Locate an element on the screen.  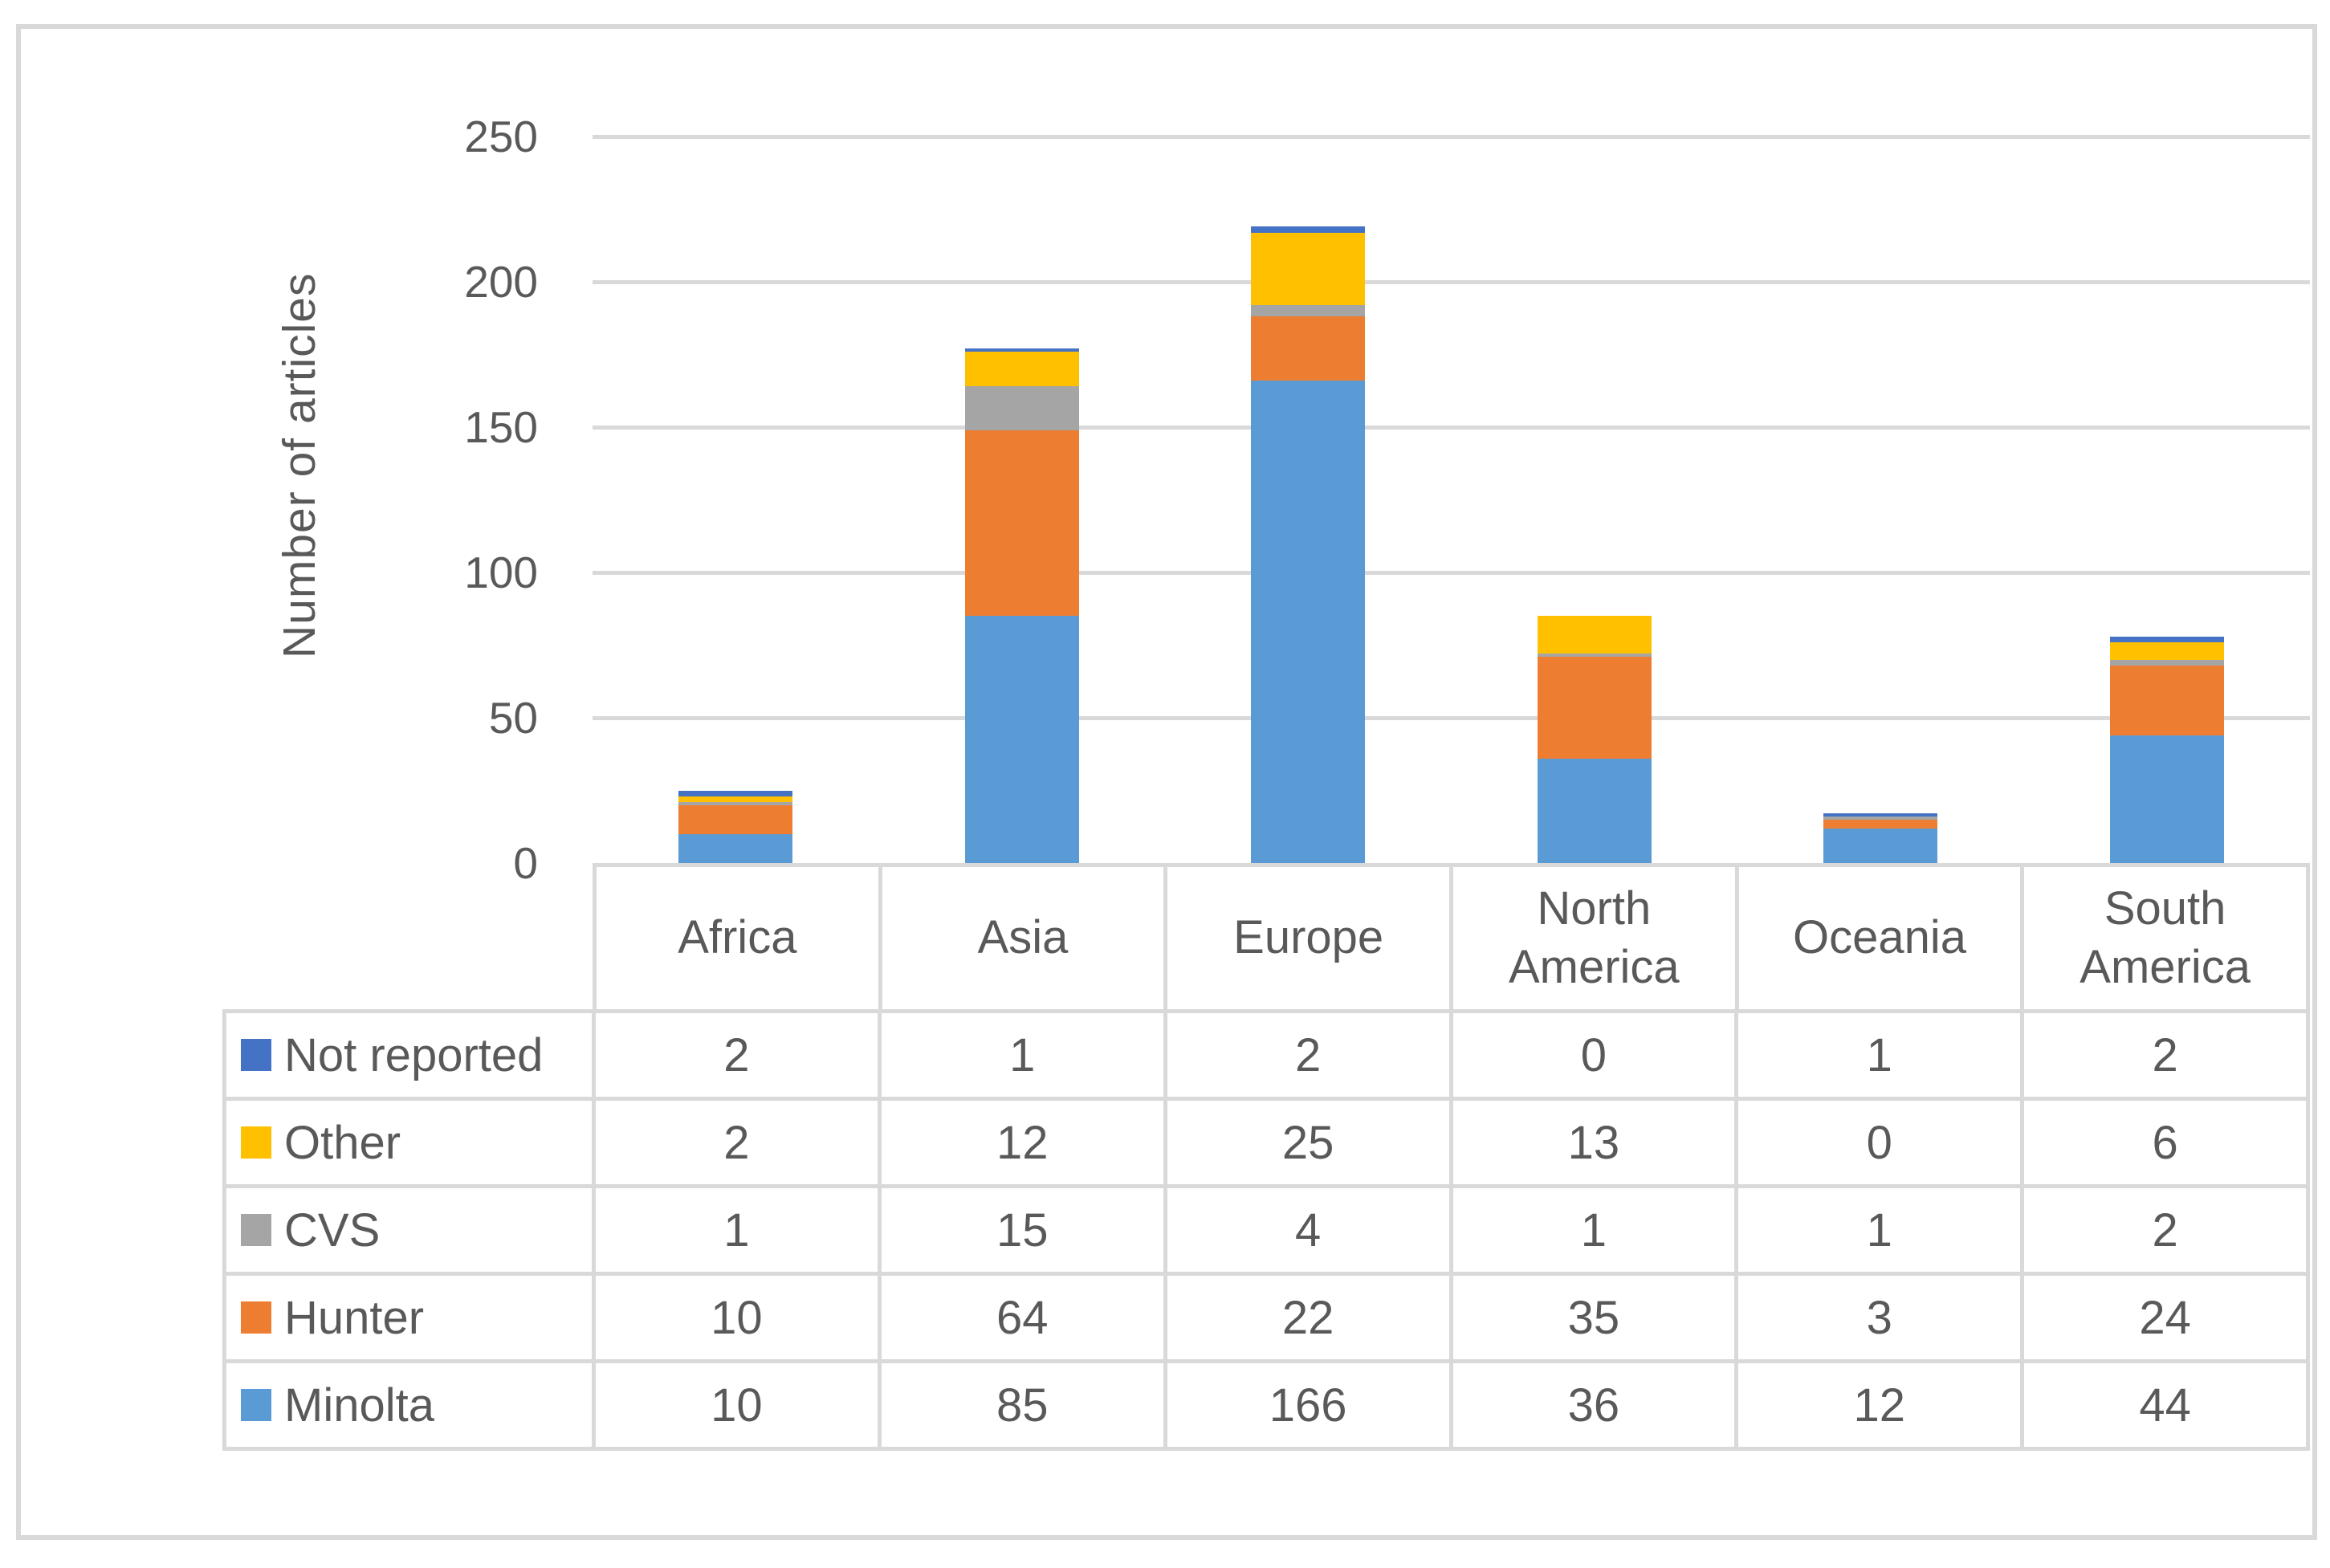
table-value-cell: 24 is located at coordinates (2165, 1317).